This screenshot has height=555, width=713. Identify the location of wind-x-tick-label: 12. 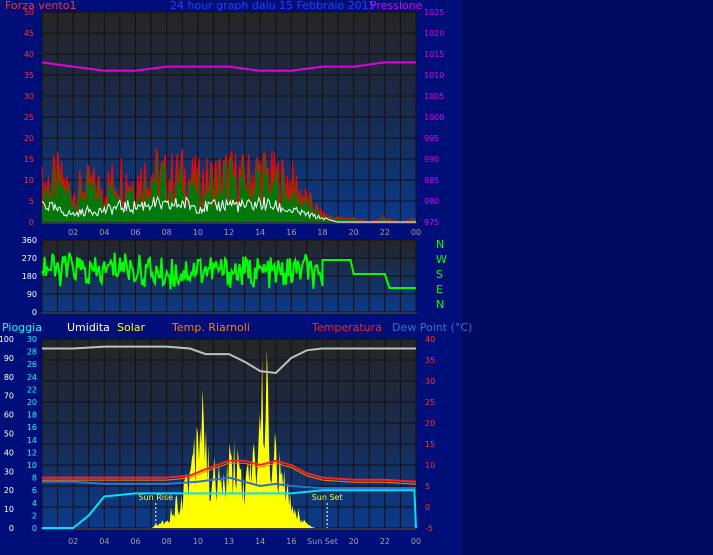
(229, 232).